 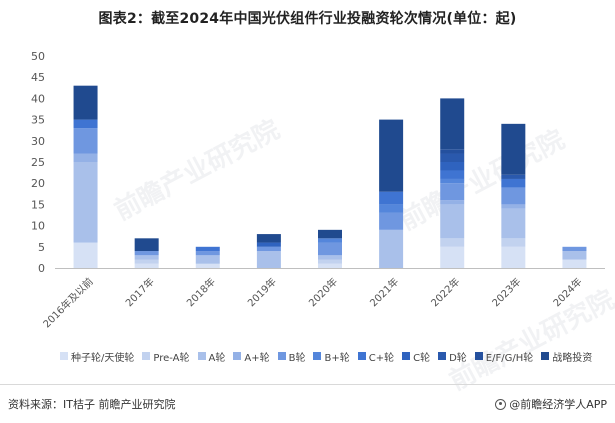 I want to click on legend-item: 战略投资, so click(x=566, y=356).